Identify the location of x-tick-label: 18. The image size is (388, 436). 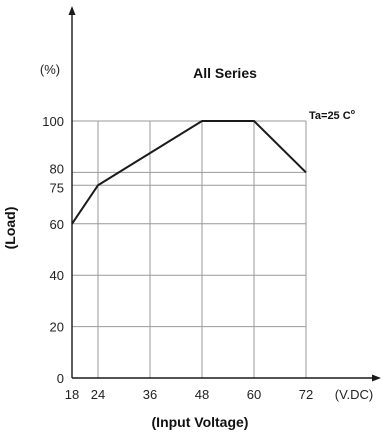
(72, 394).